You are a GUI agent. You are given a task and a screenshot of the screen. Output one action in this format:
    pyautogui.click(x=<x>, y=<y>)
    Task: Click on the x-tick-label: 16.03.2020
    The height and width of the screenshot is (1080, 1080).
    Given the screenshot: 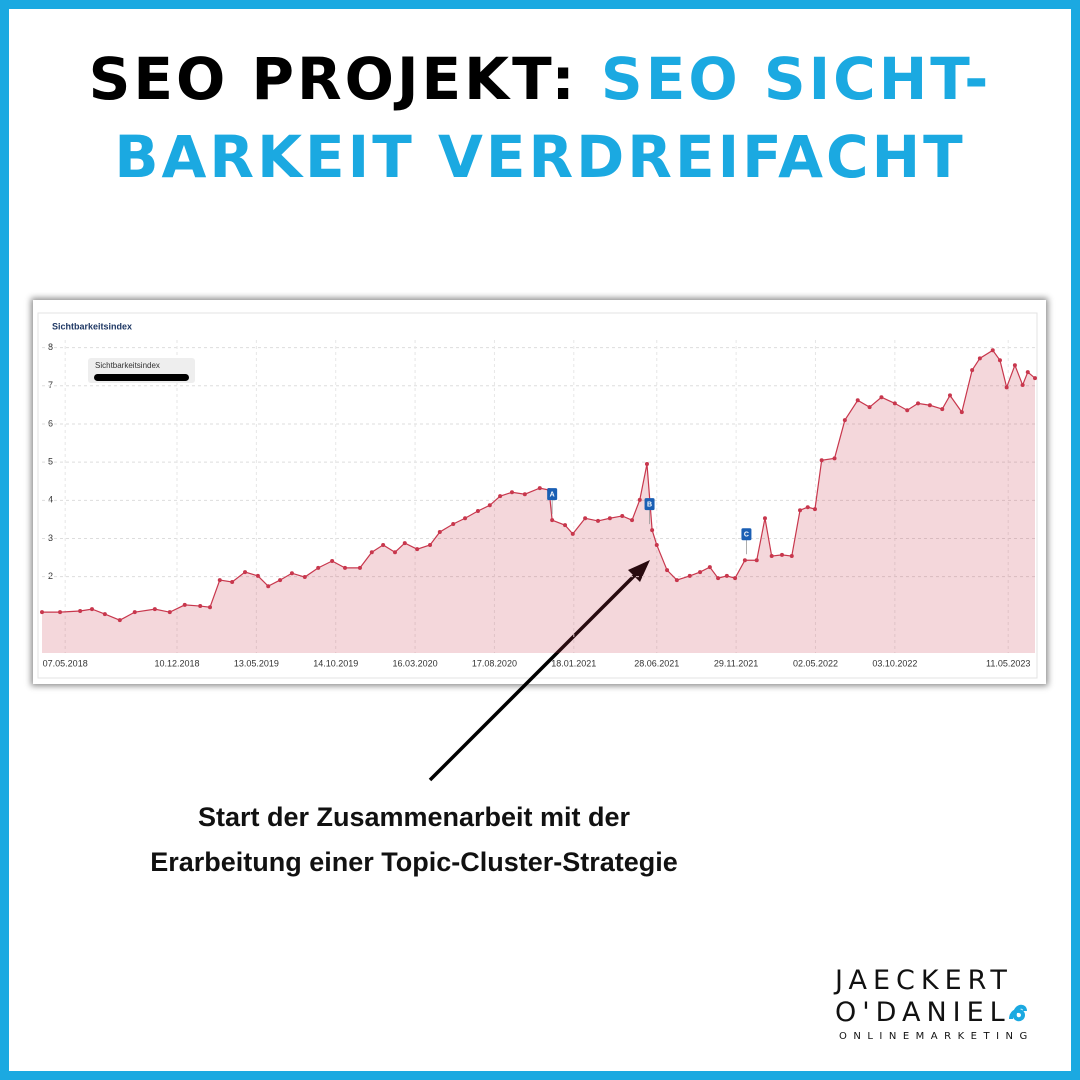 What is the action you would take?
    pyautogui.click(x=415, y=663)
    